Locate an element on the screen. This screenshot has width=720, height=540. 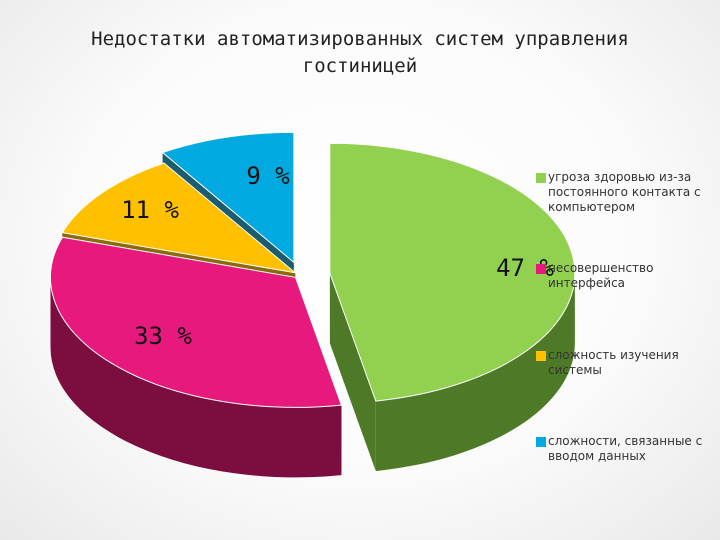
data-label-data-entry: 9 % is located at coordinates (268, 176).